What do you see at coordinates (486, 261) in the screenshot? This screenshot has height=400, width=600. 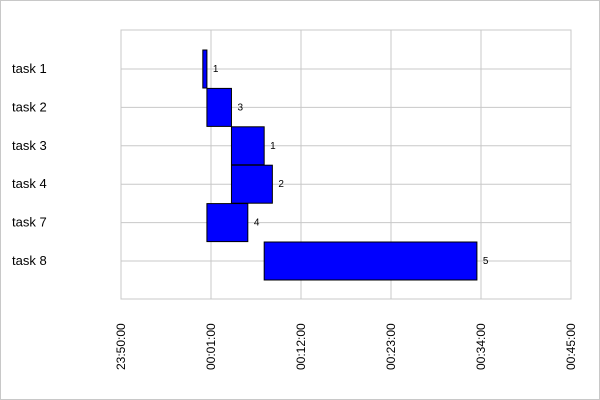 I see `bar-value-label: 5` at bounding box center [486, 261].